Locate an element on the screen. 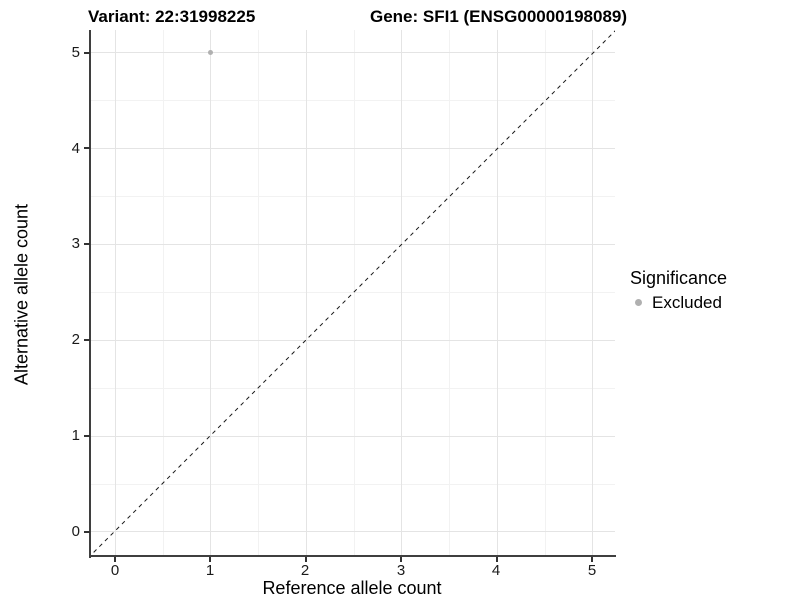 This screenshot has width=800, height=600. data-point-excluded is located at coordinates (210, 52).